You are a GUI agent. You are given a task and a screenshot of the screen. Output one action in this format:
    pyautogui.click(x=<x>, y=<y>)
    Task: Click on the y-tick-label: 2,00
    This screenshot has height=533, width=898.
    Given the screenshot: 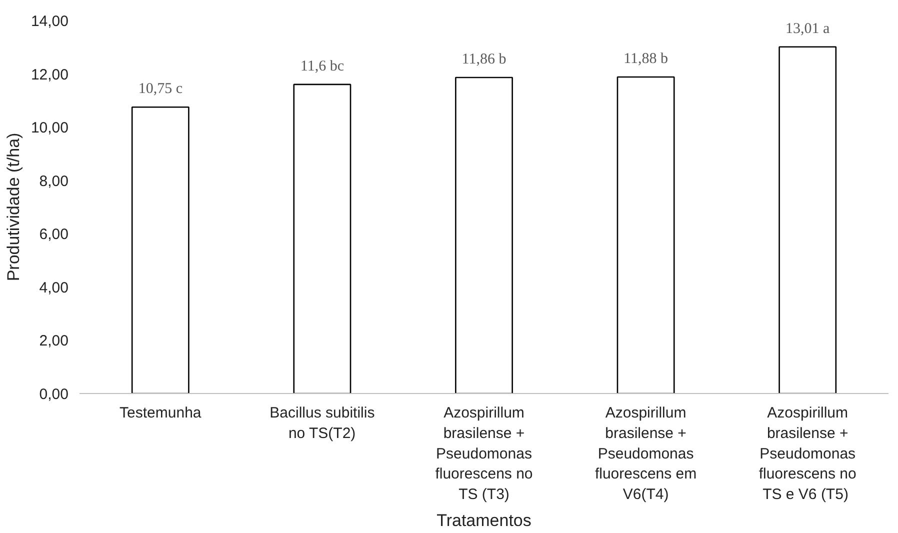 What is the action you would take?
    pyautogui.click(x=54, y=341)
    